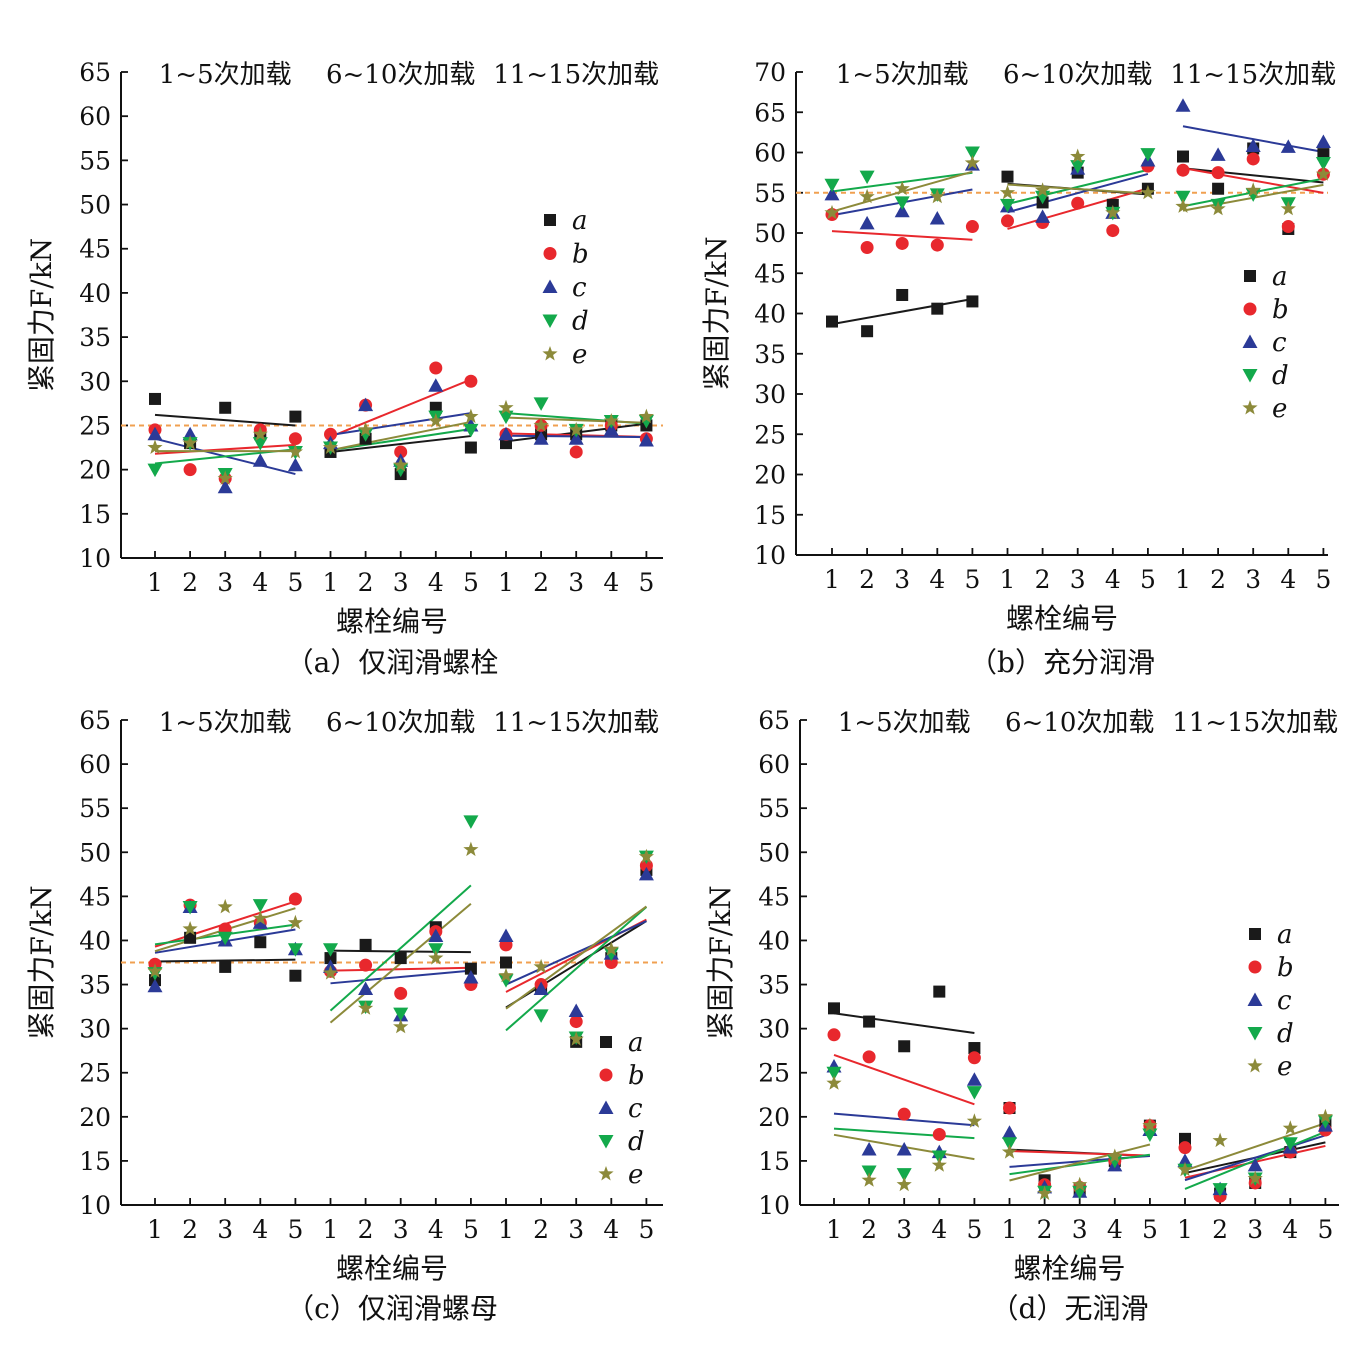 This screenshot has height=1354, width=1369. I want to click on legend-label: b, so click(580, 255).